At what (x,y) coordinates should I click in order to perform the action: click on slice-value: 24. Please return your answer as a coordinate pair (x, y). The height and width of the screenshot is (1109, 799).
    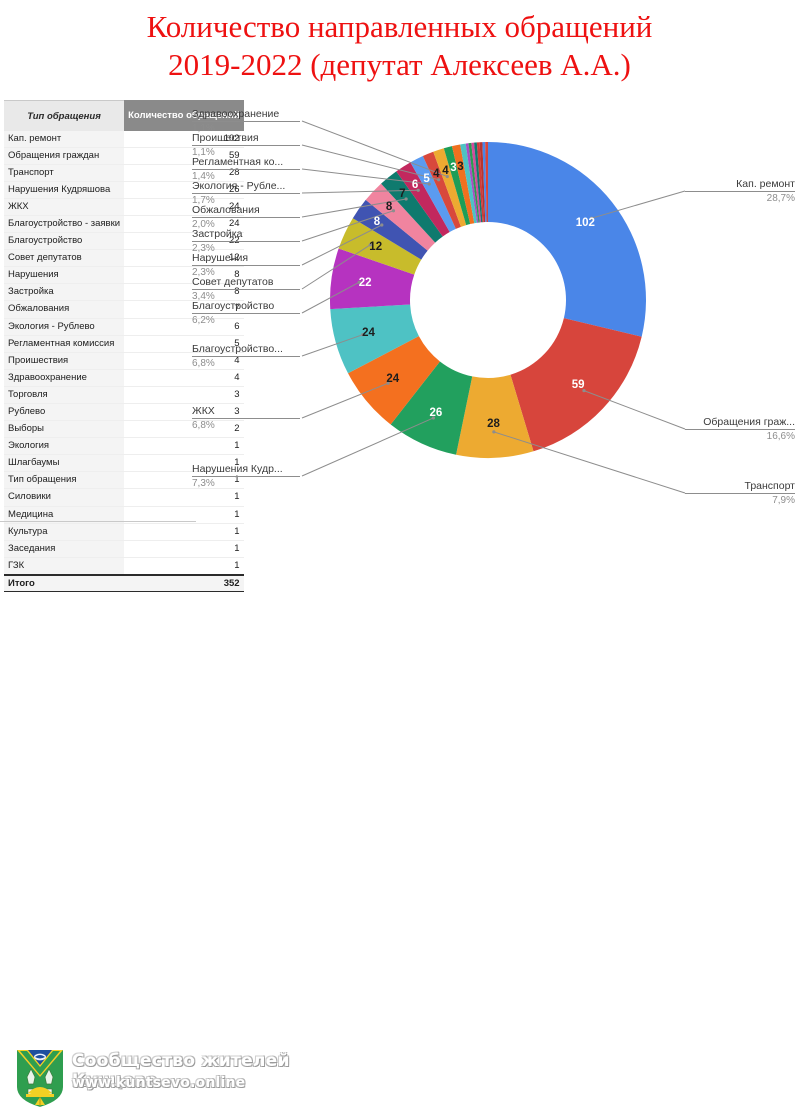
    Looking at the image, I should click on (393, 379).